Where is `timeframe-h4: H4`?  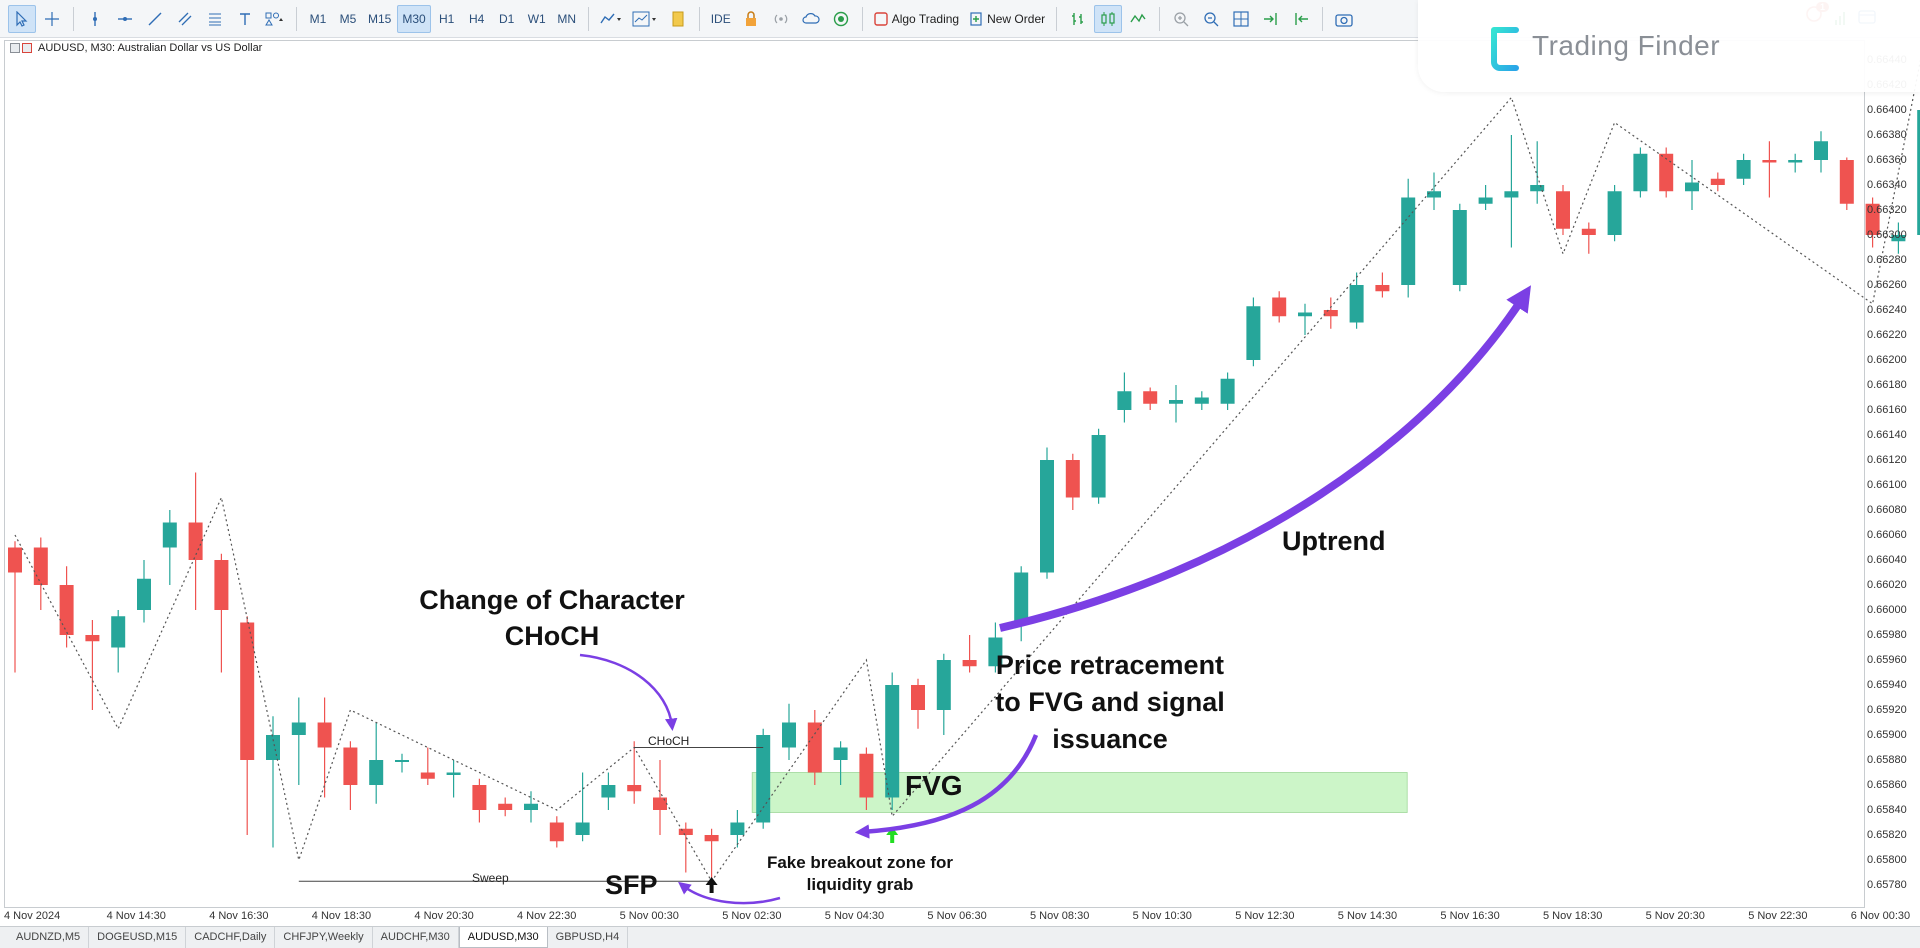 timeframe-h4: H4 is located at coordinates (477, 18).